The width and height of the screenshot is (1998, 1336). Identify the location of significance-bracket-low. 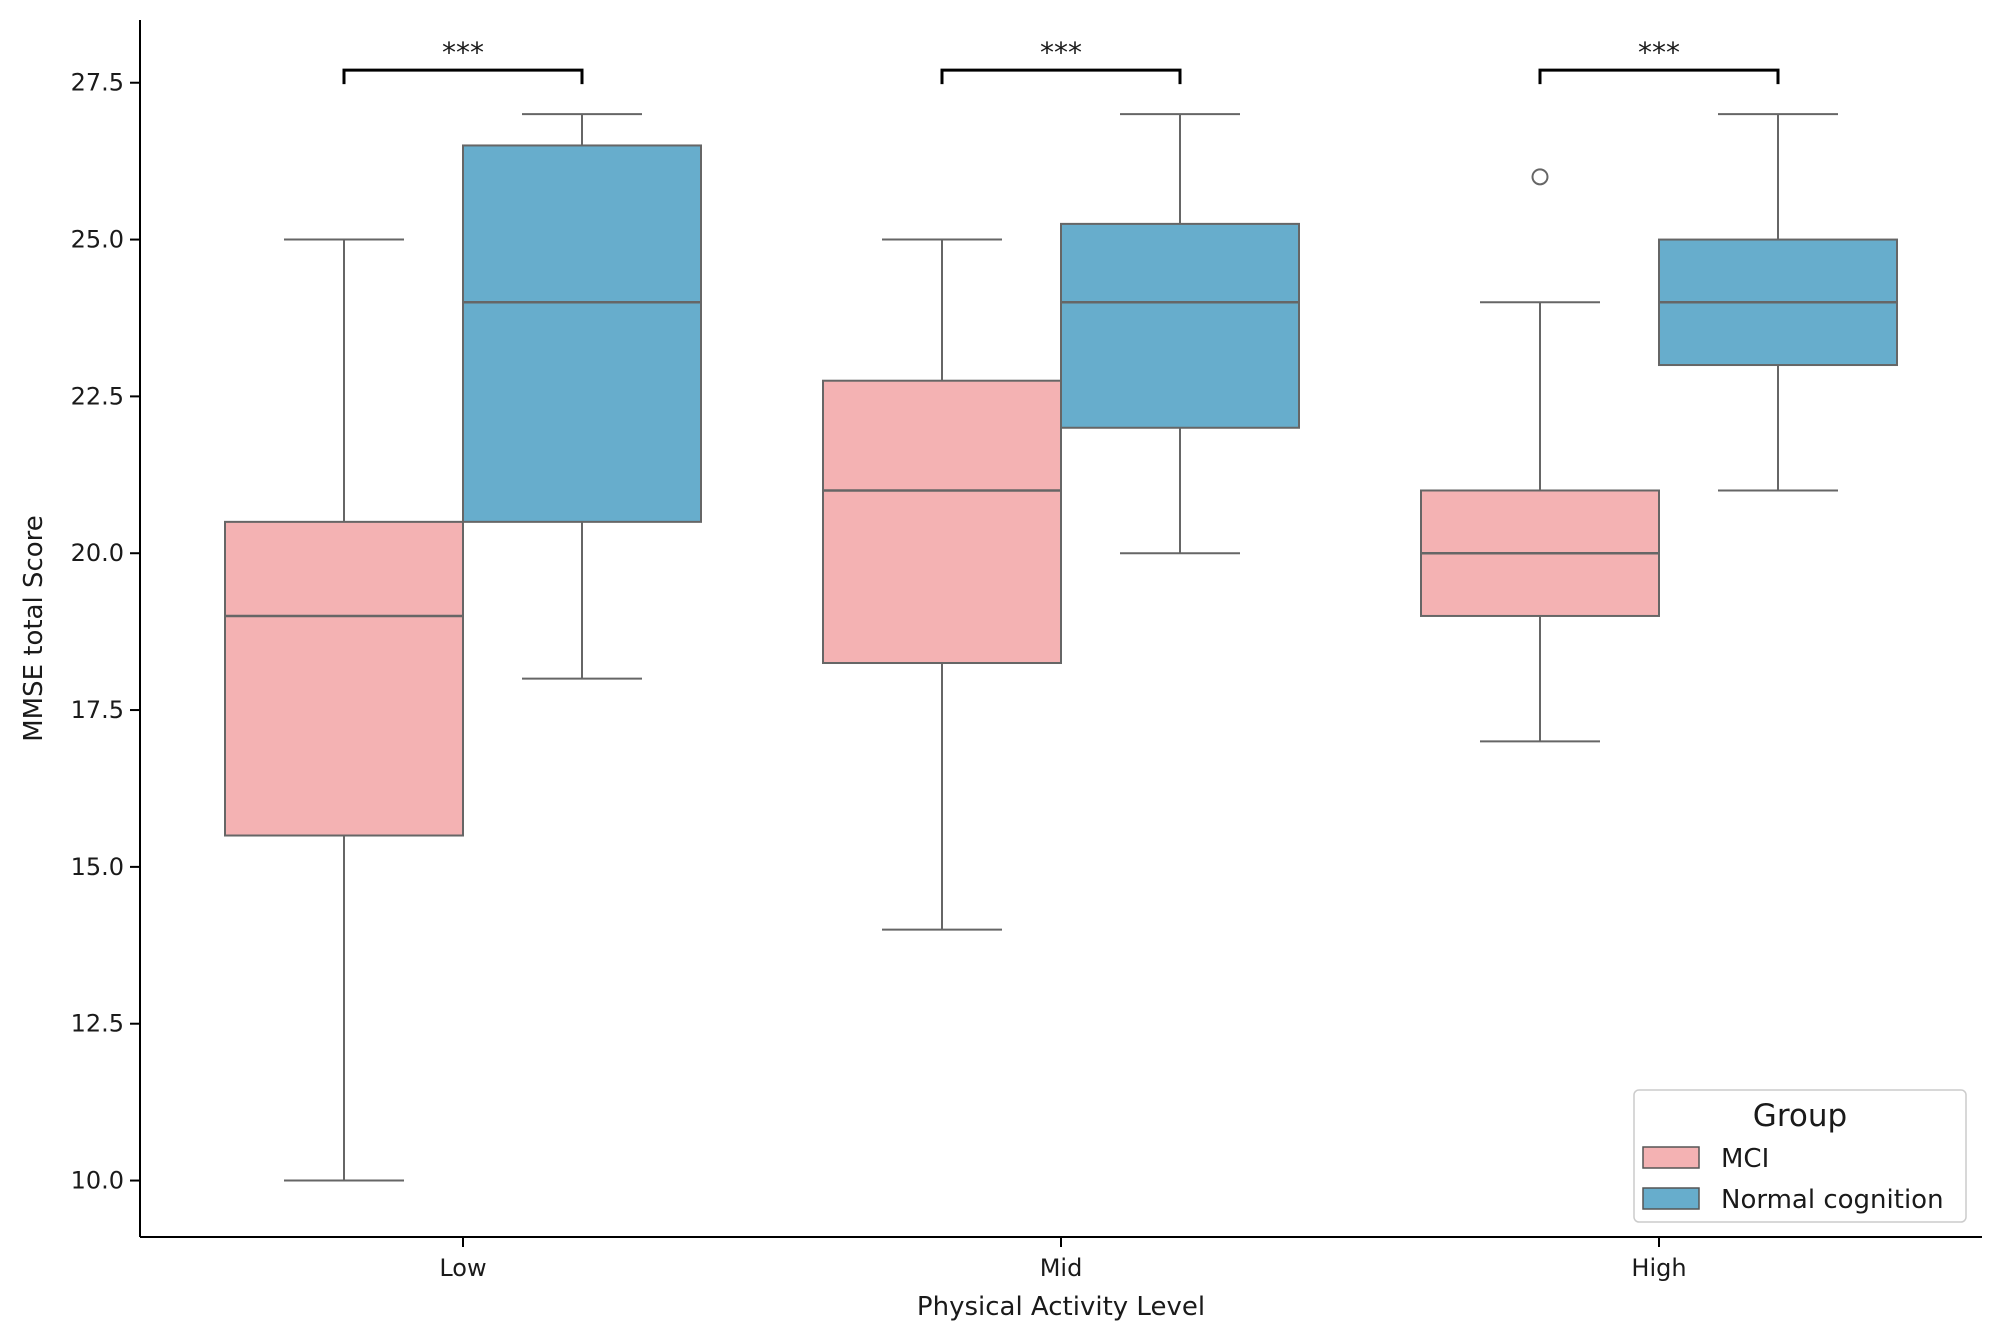
(463, 76).